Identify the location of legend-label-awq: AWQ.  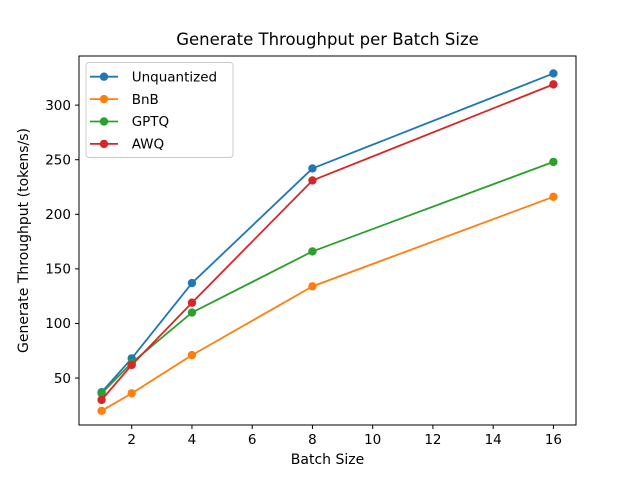
(148, 145).